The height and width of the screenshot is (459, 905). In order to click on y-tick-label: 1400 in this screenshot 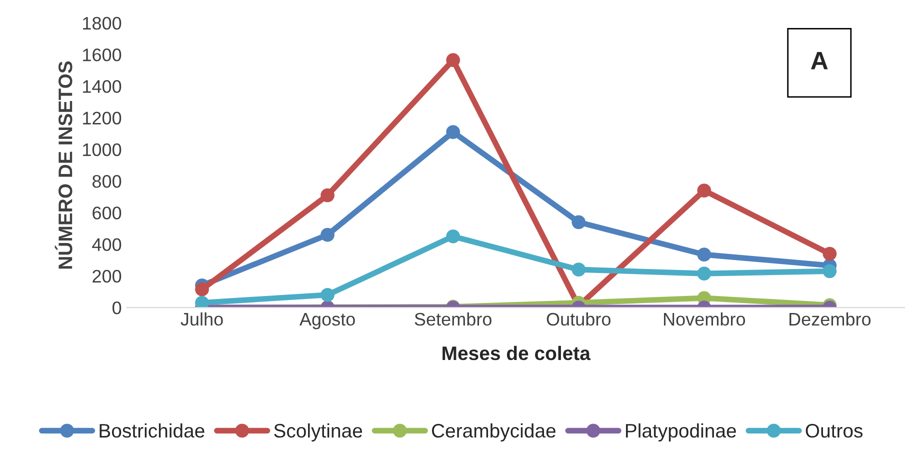, I will do `click(102, 86)`.